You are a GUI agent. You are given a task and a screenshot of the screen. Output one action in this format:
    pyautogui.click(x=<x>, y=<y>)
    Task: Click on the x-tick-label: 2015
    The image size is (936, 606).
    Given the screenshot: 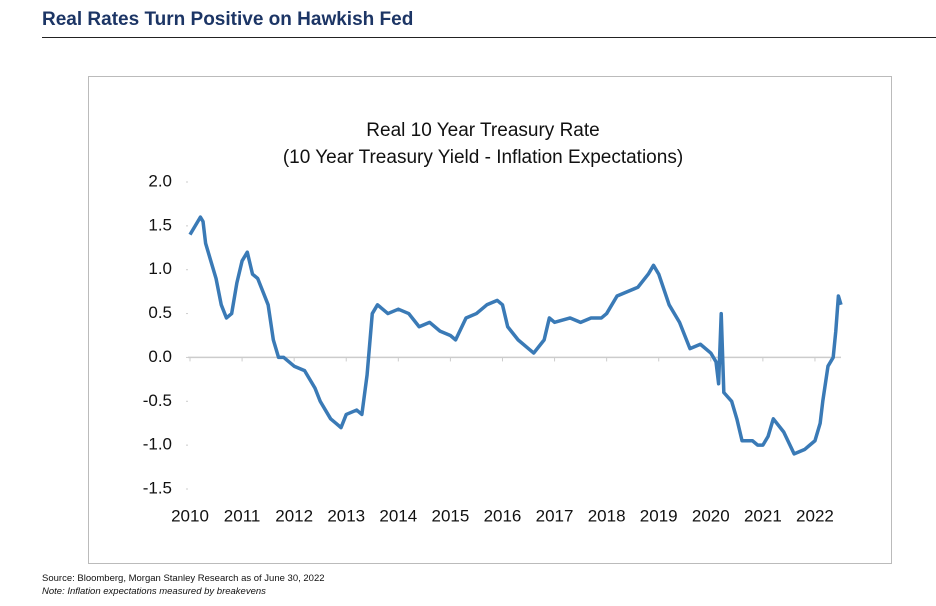 What is the action you would take?
    pyautogui.click(x=450, y=515)
    